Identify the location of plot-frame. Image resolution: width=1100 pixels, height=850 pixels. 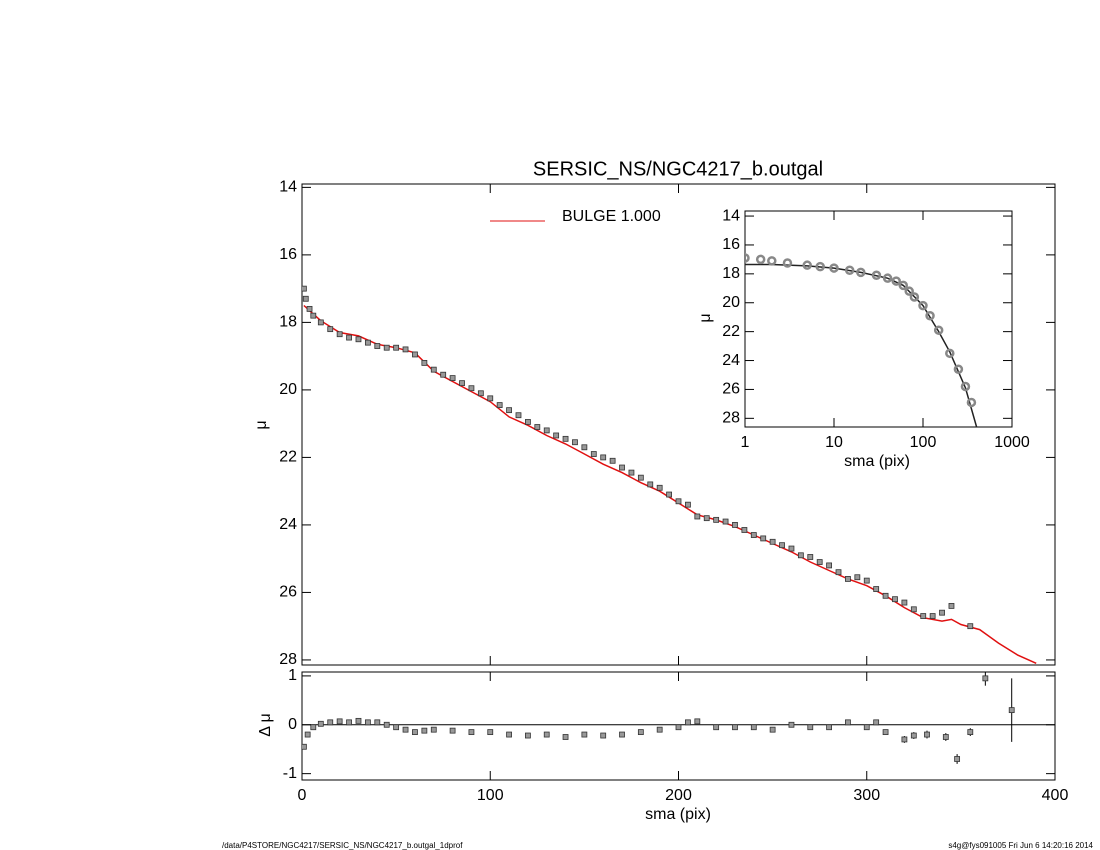
(878, 319).